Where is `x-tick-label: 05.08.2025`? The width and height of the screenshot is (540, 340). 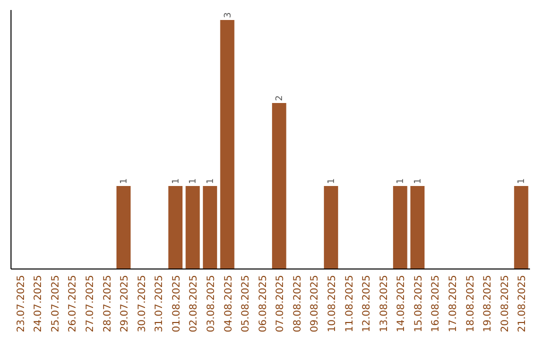 x-tick-label: 05.08.2025 is located at coordinates (246, 303).